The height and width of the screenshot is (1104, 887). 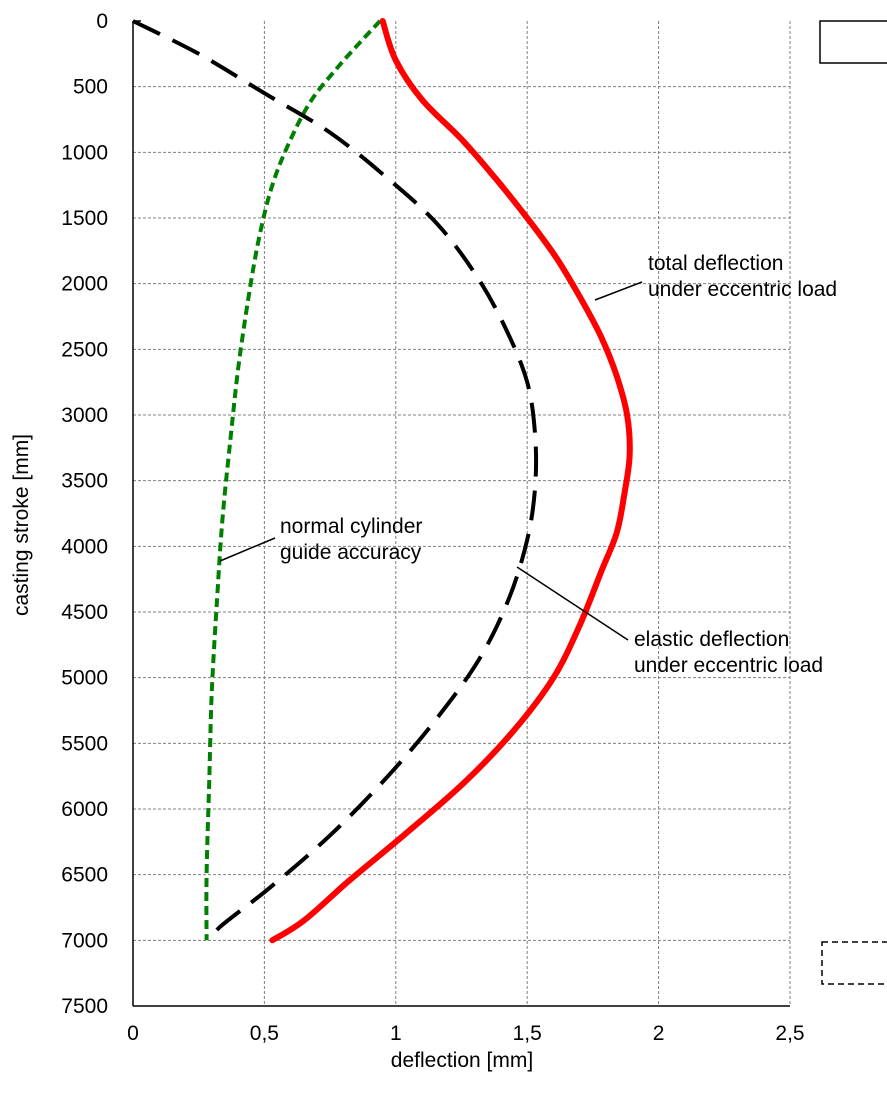 I want to click on y-tick-label: 7500, so click(x=84, y=1006).